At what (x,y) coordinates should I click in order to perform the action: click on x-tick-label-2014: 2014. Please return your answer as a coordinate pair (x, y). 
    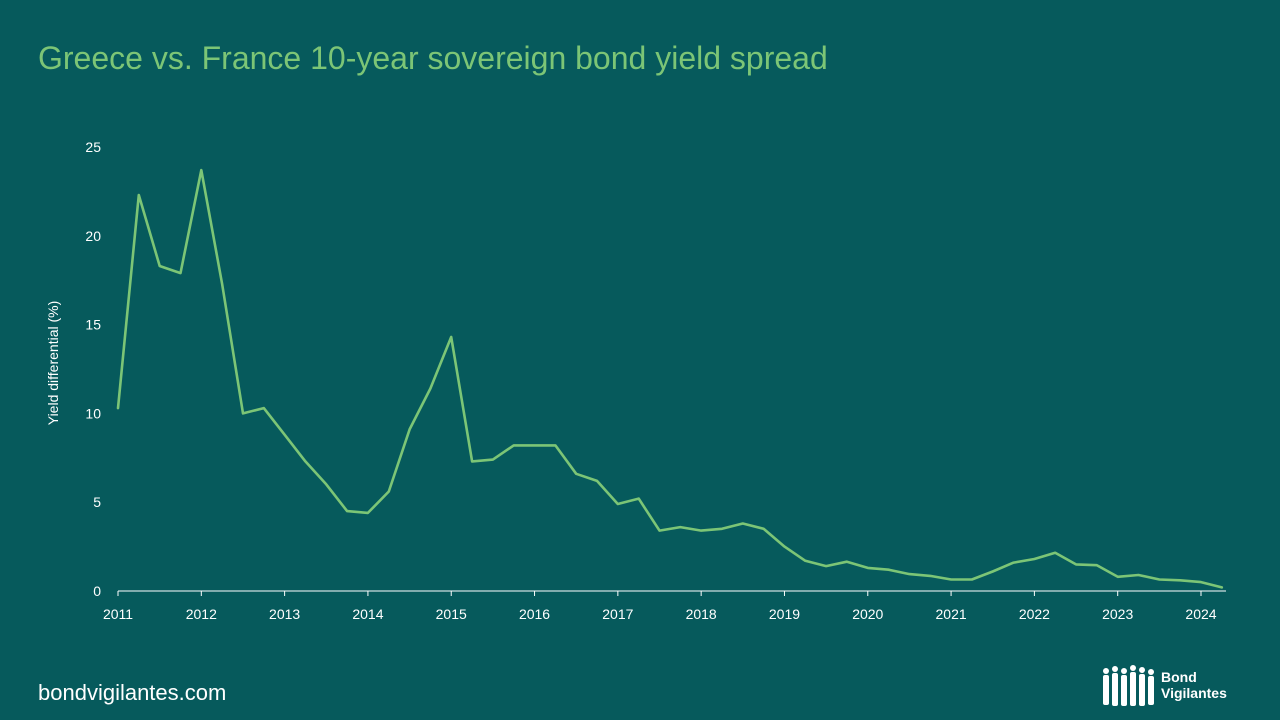
    Looking at the image, I should click on (367, 614).